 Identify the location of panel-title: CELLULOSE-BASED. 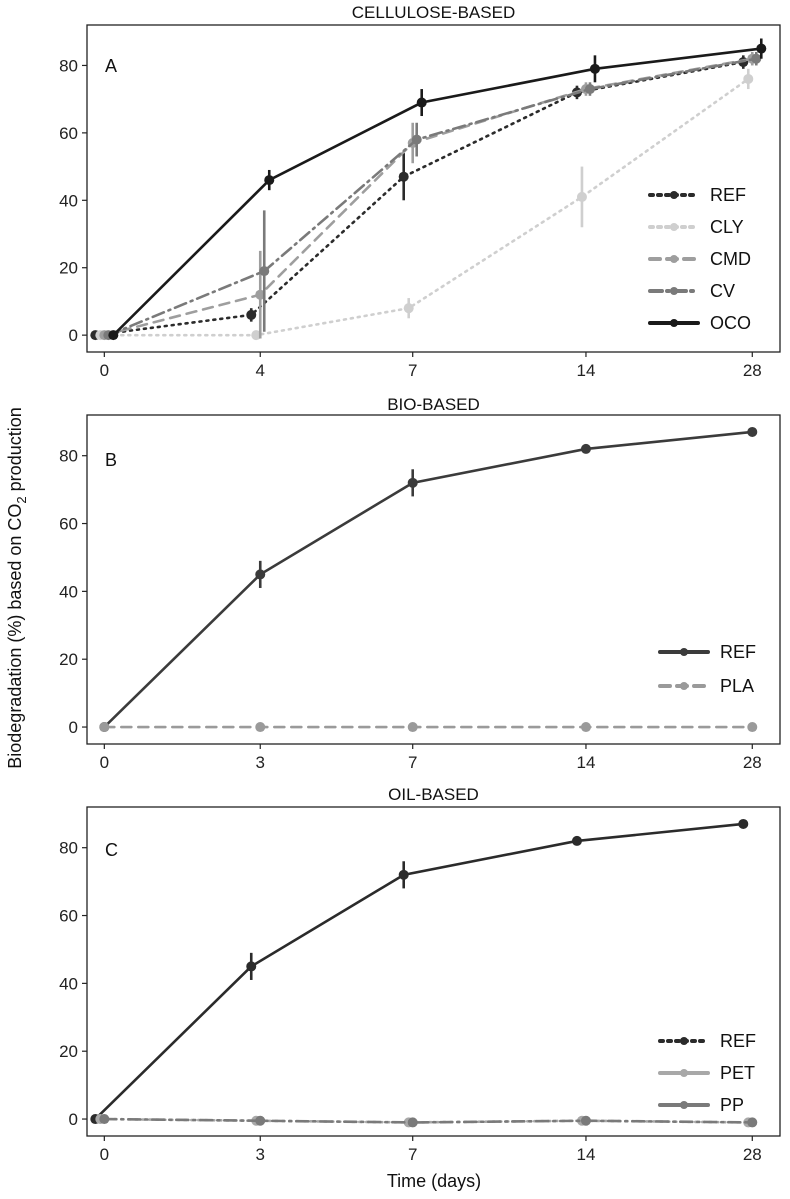
(433, 12).